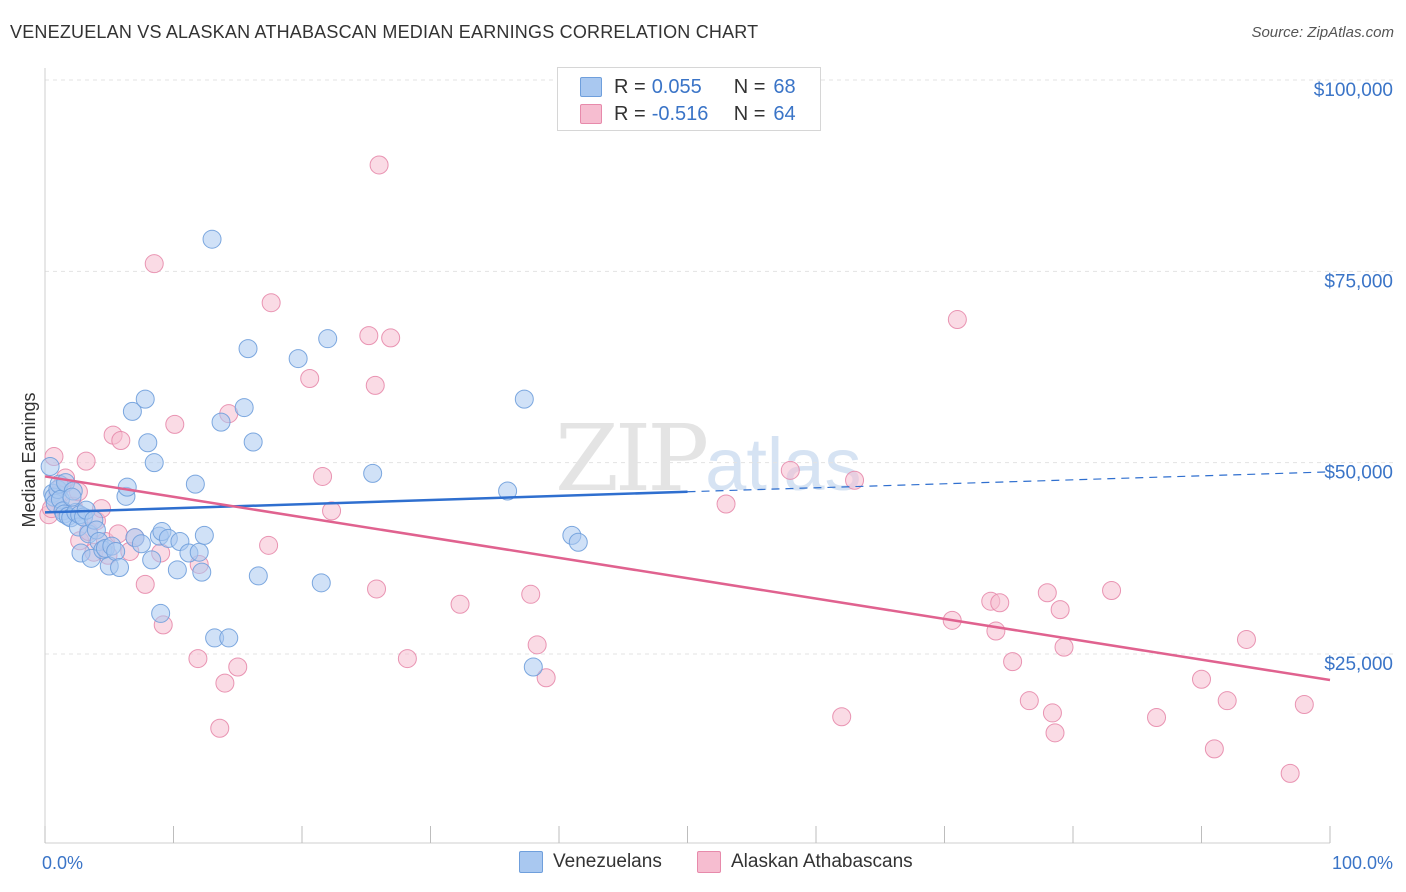  Describe the element at coordinates (1358, 473) in the screenshot. I see `y-tick-label: $50,000` at that location.